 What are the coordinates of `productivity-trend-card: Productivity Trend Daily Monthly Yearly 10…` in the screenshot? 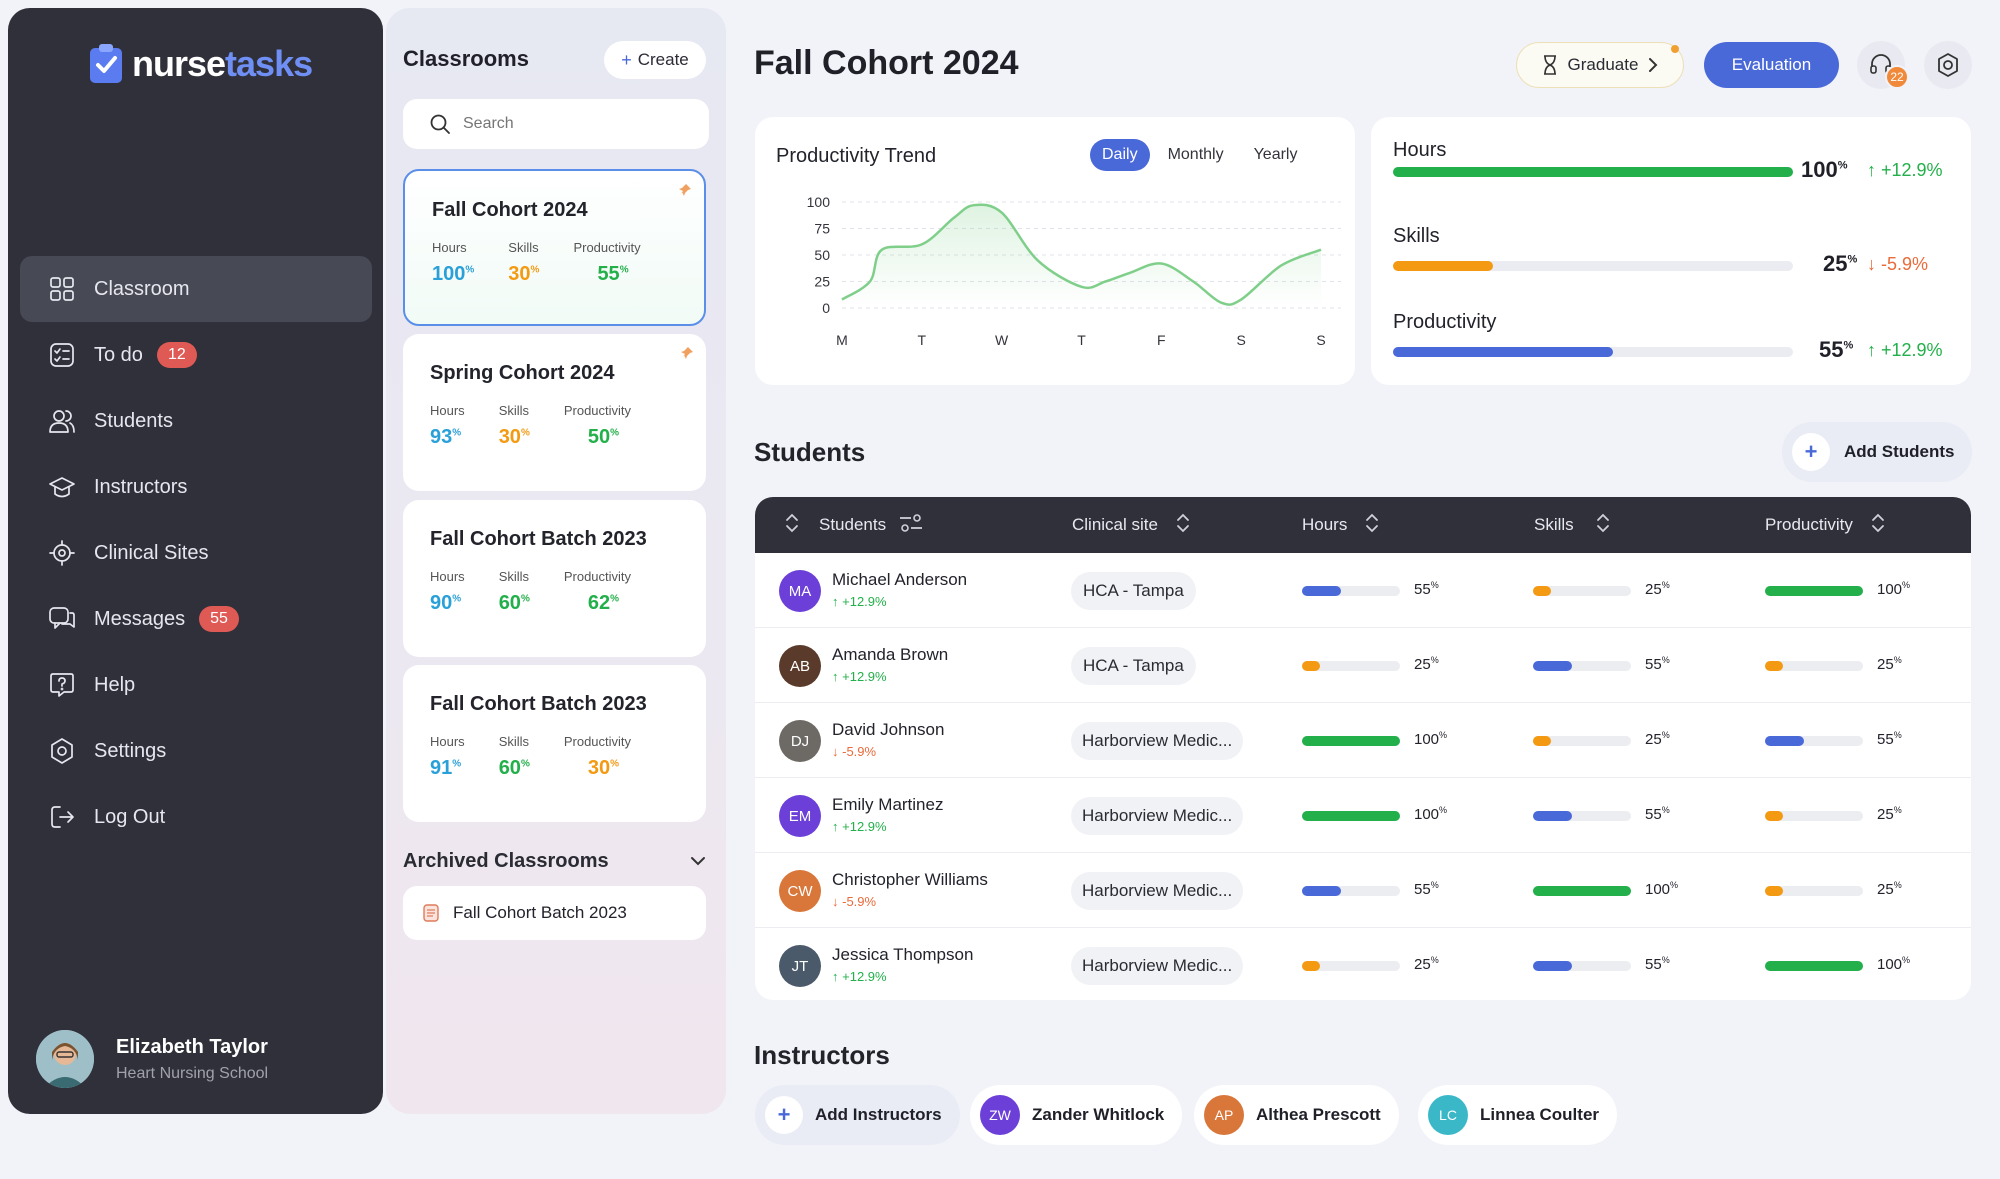 It's located at (1055, 251).